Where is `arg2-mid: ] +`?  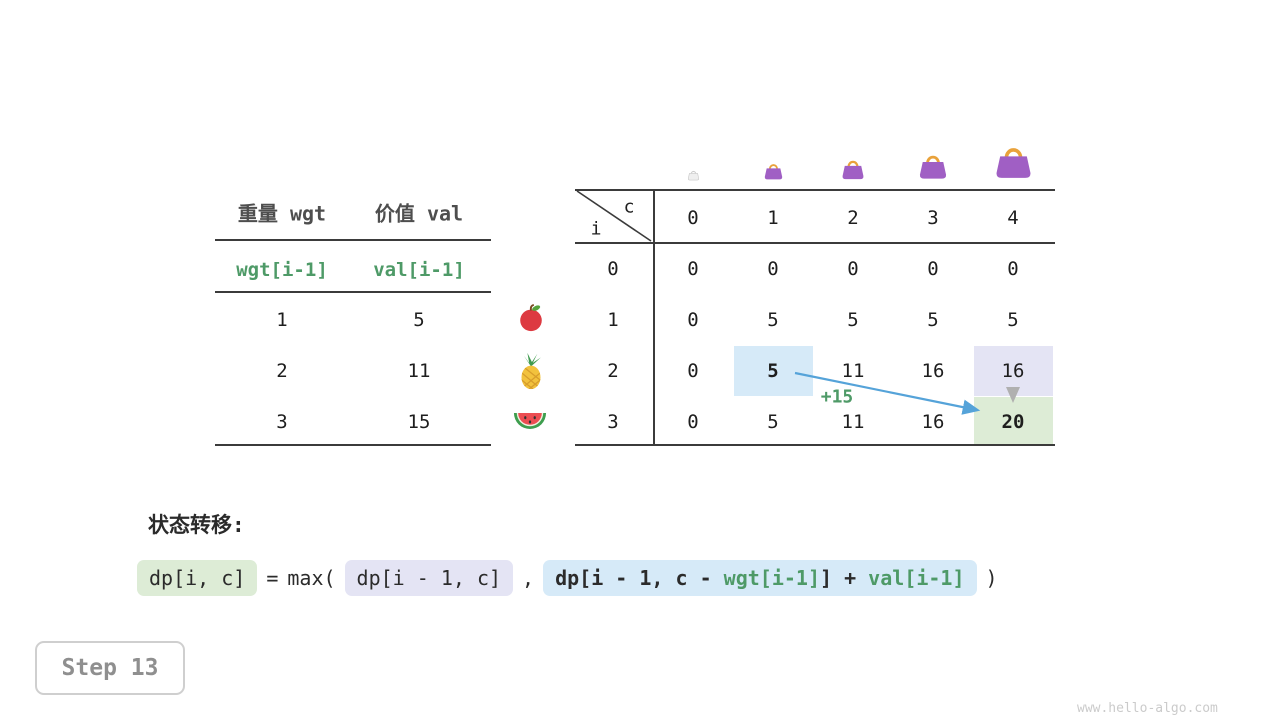 arg2-mid: ] + is located at coordinates (844, 578).